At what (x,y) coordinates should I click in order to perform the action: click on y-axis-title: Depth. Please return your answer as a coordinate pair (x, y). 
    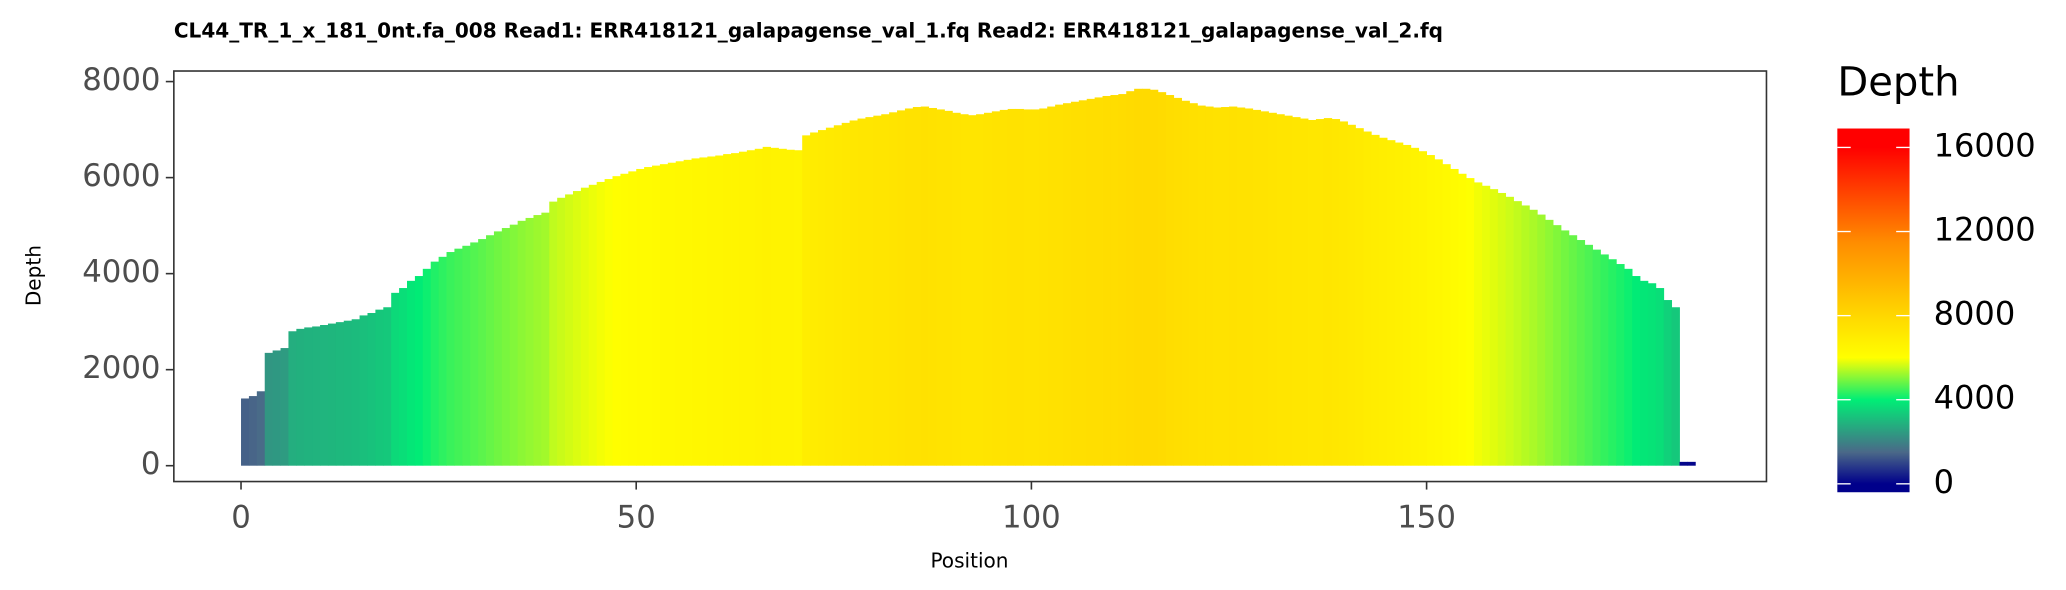
    Looking at the image, I should click on (33, 275).